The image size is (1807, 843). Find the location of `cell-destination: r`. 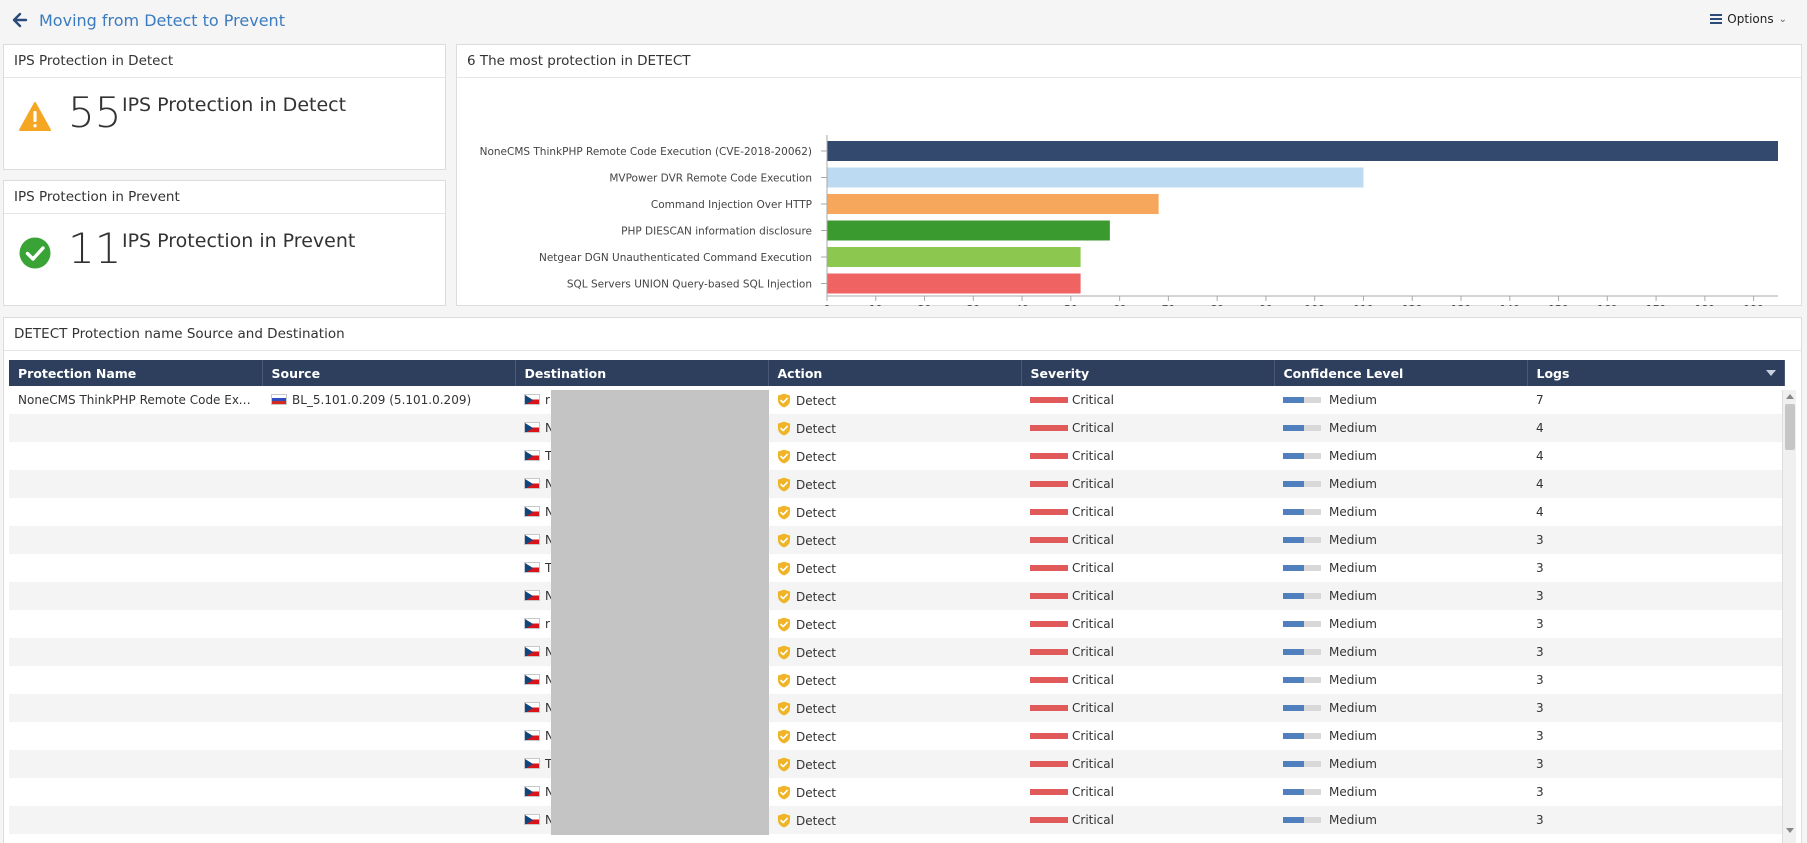

cell-destination: r is located at coordinates (641, 624).